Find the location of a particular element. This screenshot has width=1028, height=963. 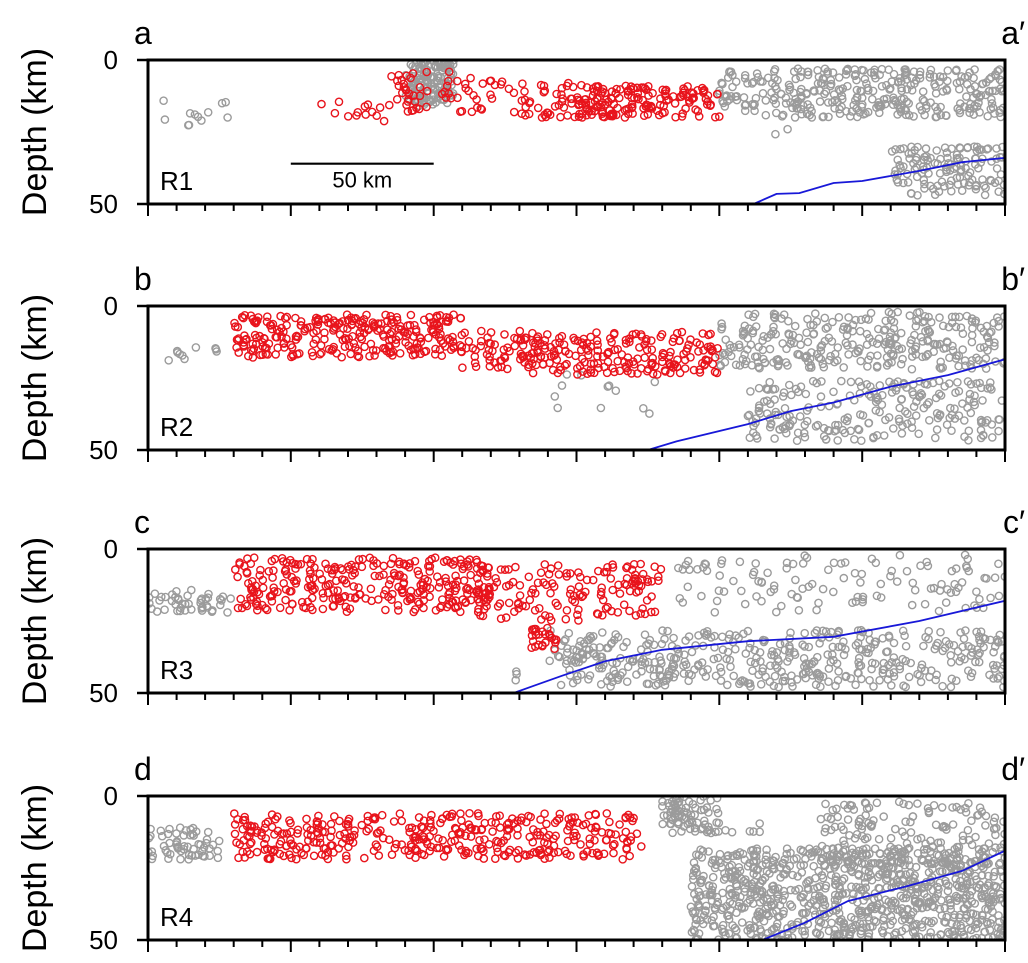

slab-surface-line is located at coordinates (879, 180).